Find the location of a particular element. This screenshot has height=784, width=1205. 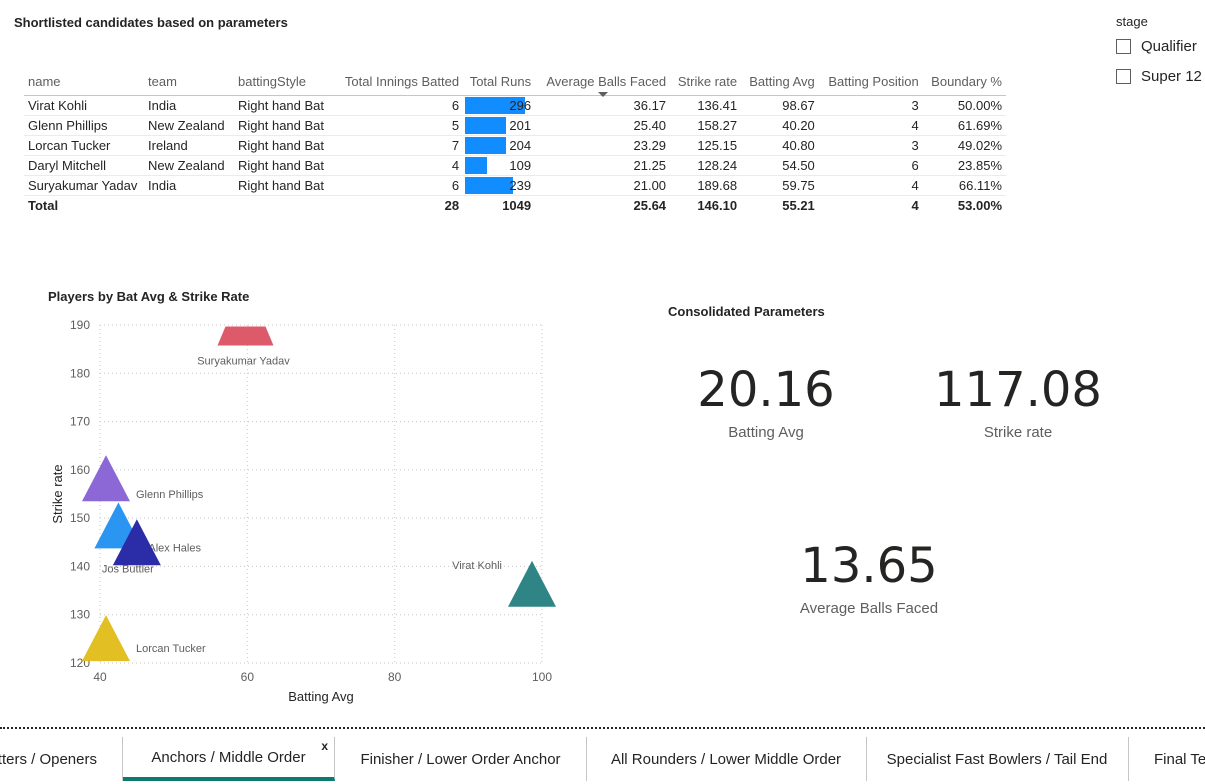

tab-label: Final Tea is located at coordinates (1179, 759).